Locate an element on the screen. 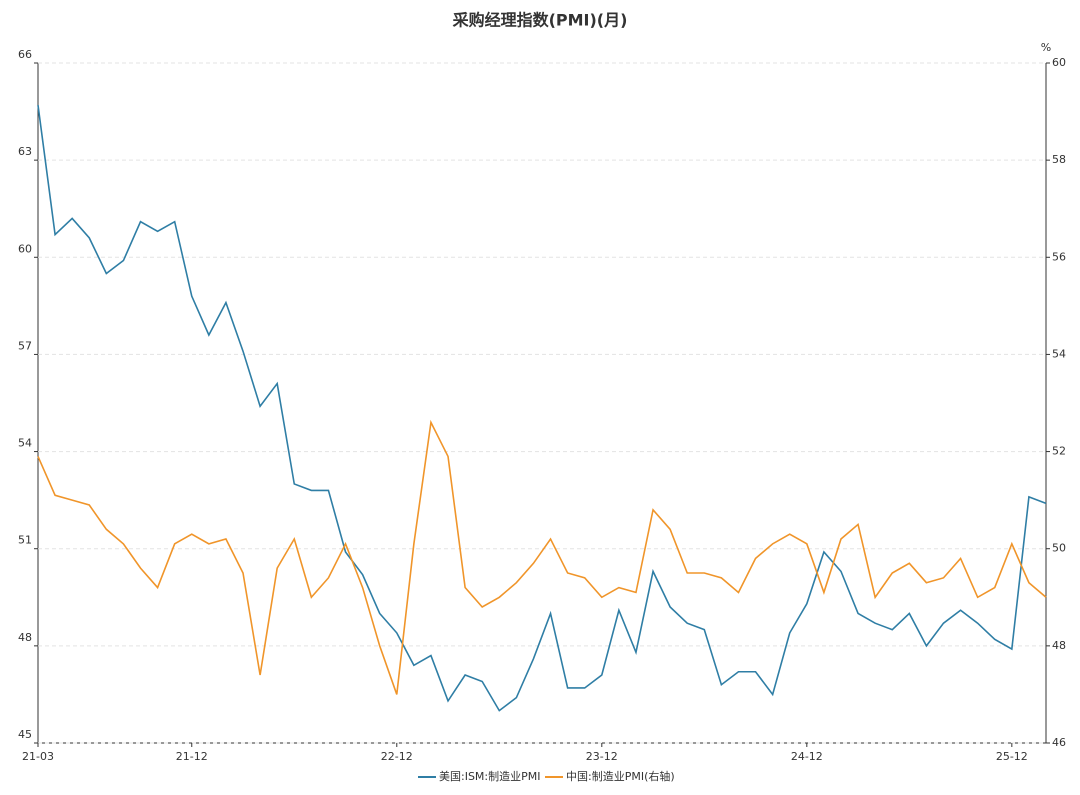  y2-tick-label: 52 is located at coordinates (1059, 451).